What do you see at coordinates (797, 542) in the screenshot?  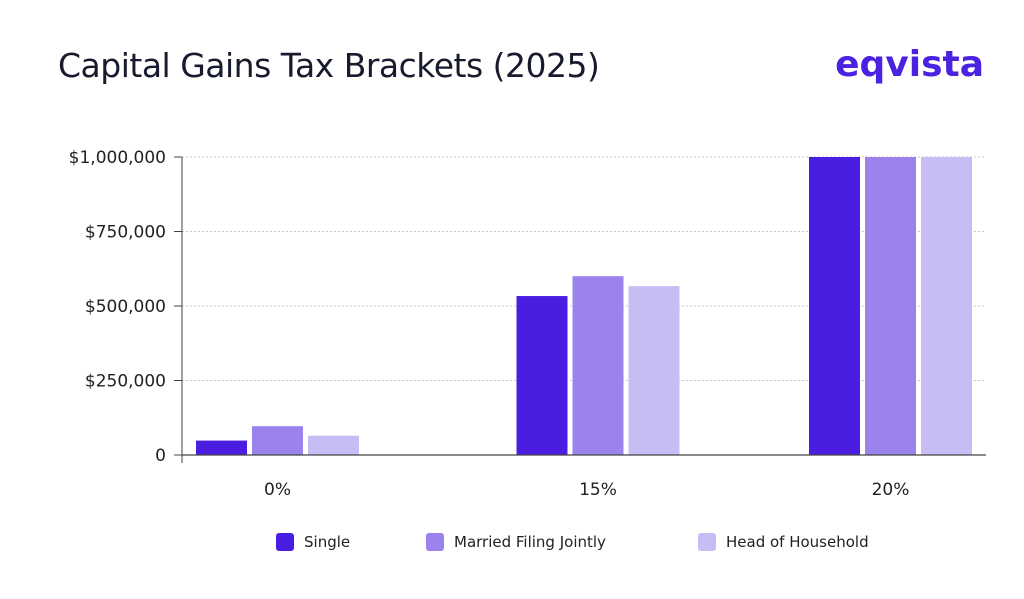 I see `legend-label-head-of-household: Head of Household` at bounding box center [797, 542].